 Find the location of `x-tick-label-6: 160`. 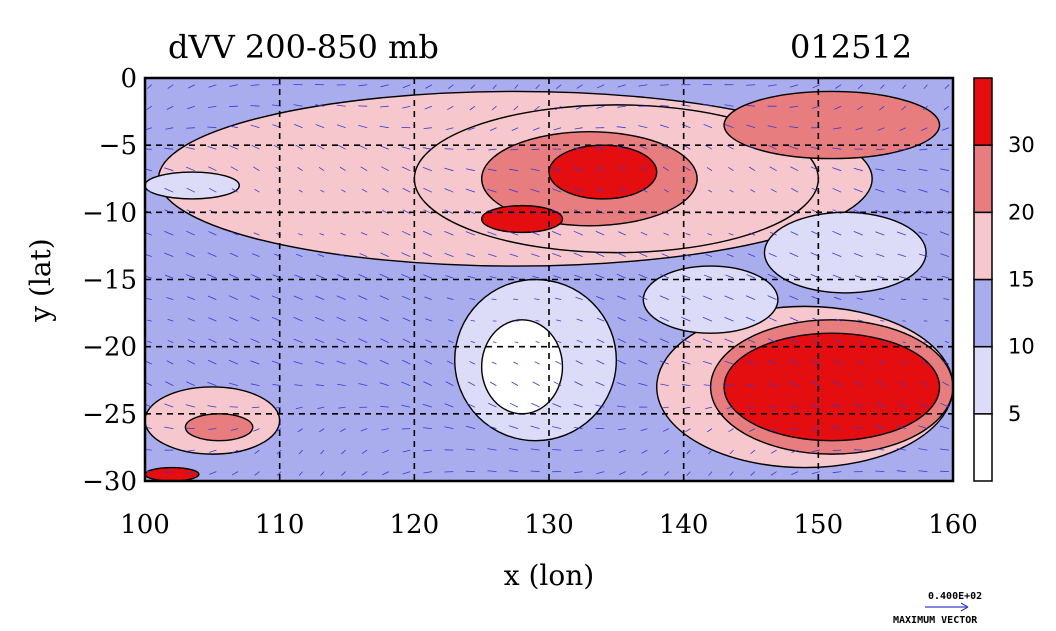

x-tick-label-6: 160 is located at coordinates (953, 525).